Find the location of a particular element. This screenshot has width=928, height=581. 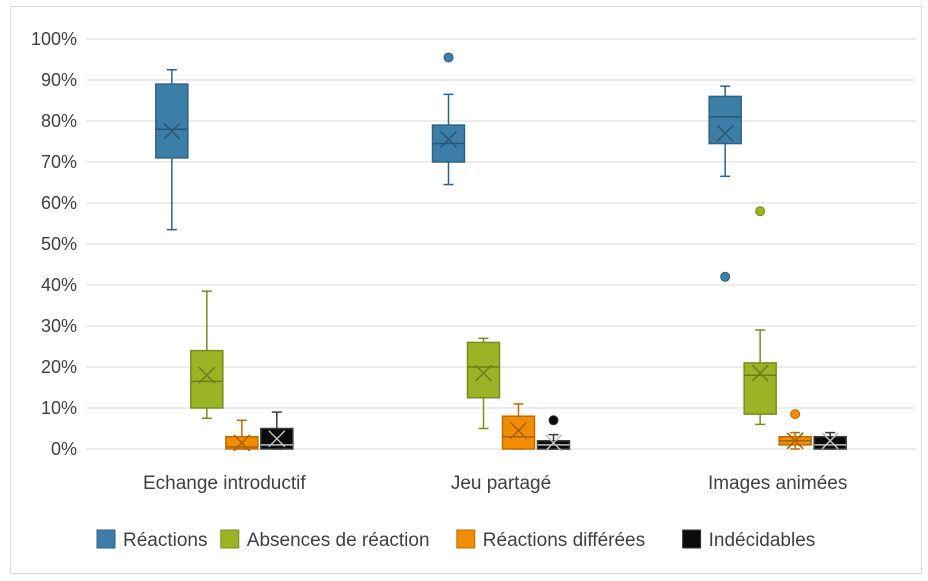

y-tick-label: 20% is located at coordinates (59, 367).